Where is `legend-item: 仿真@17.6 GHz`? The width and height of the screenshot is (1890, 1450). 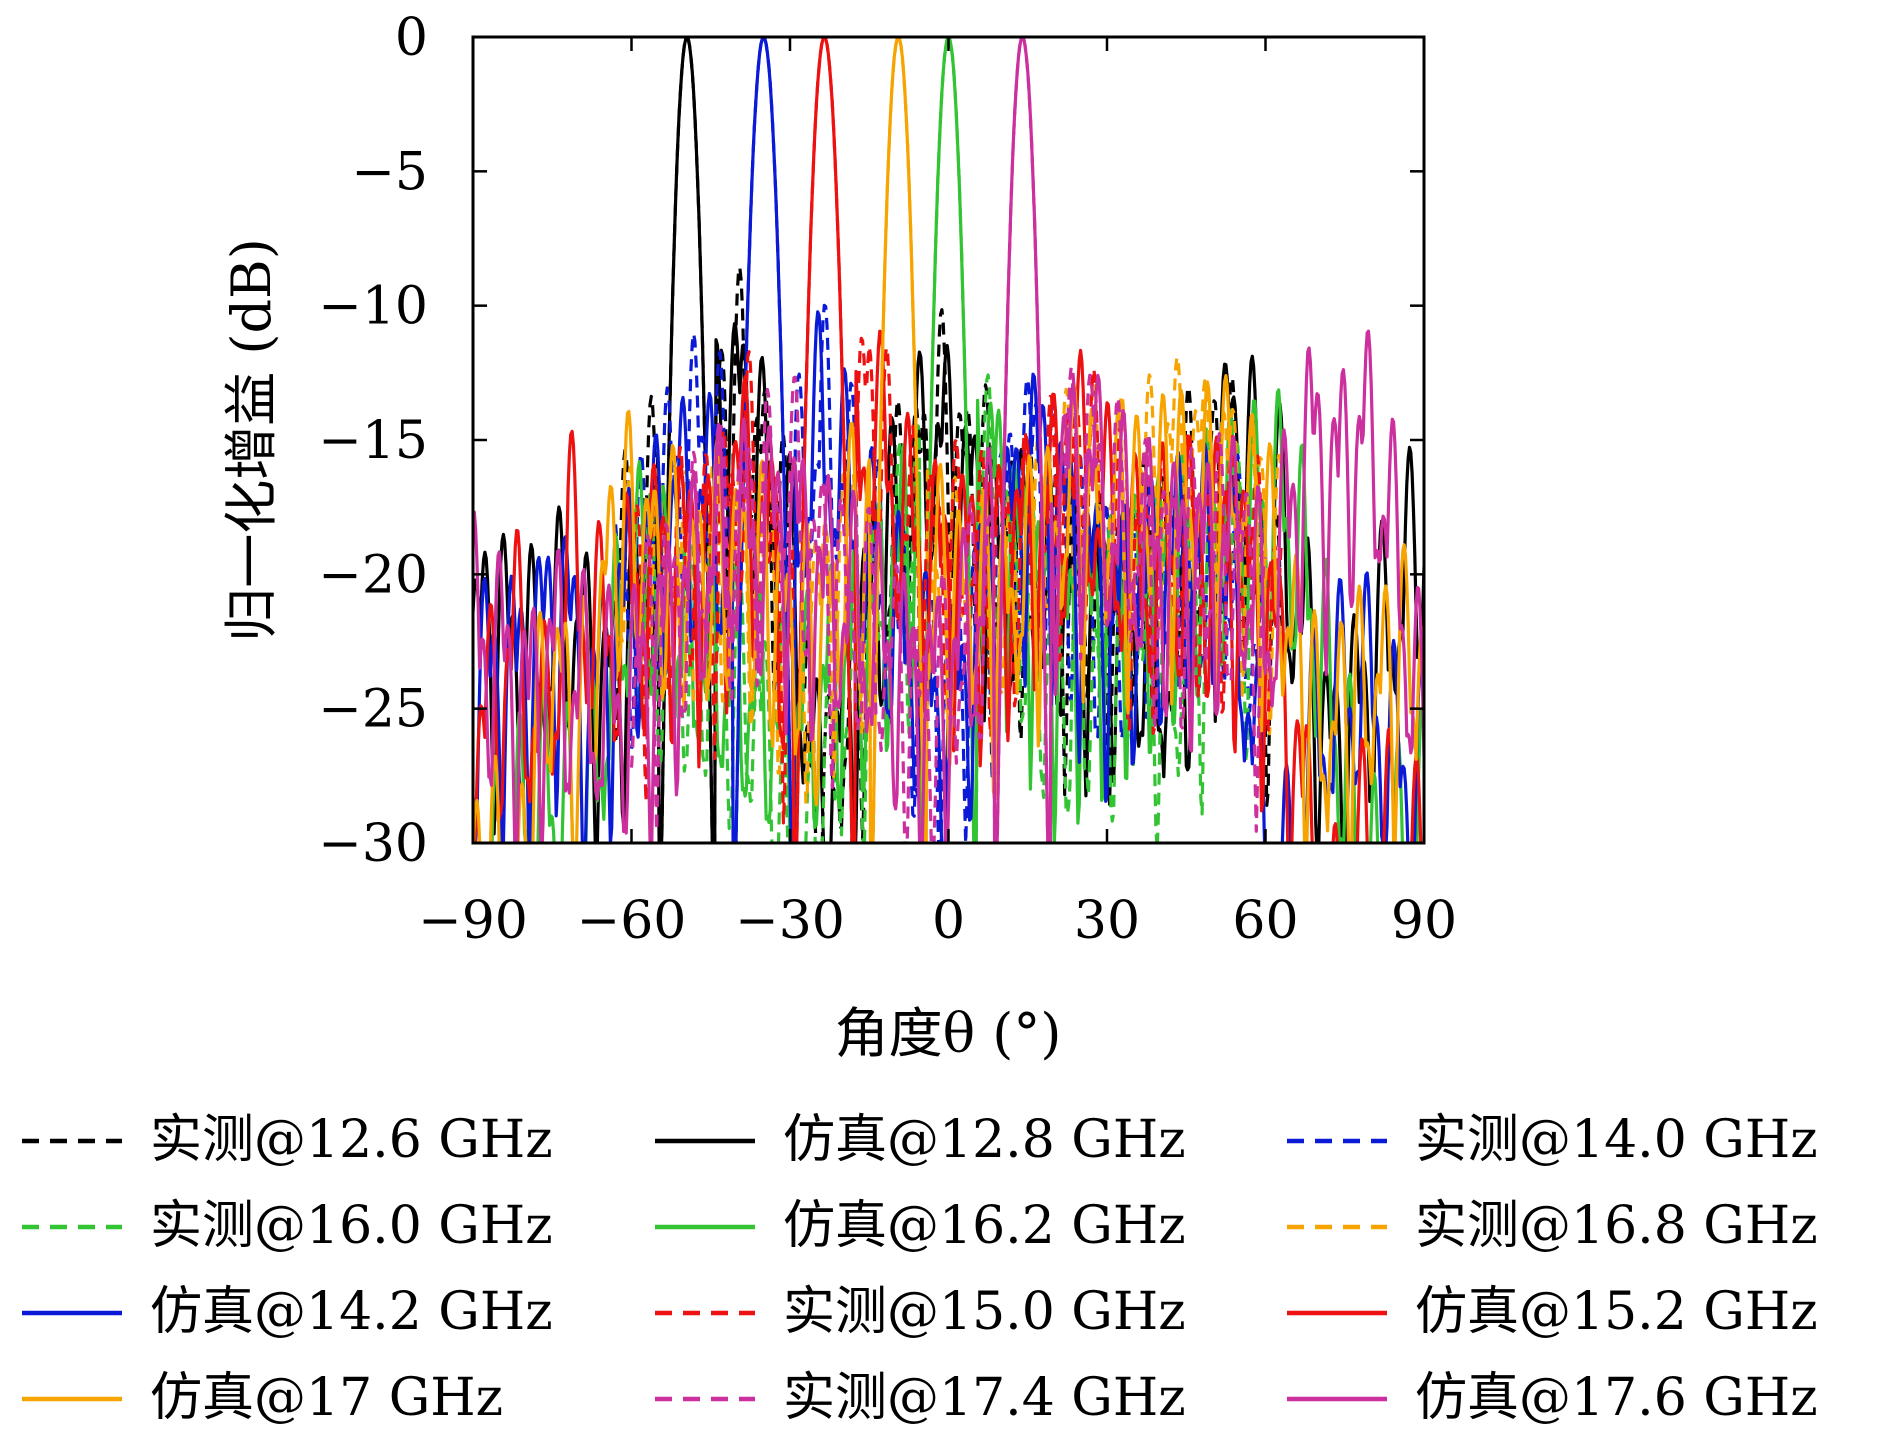
legend-item: 仿真@17.6 GHz is located at coordinates (1552, 1398).